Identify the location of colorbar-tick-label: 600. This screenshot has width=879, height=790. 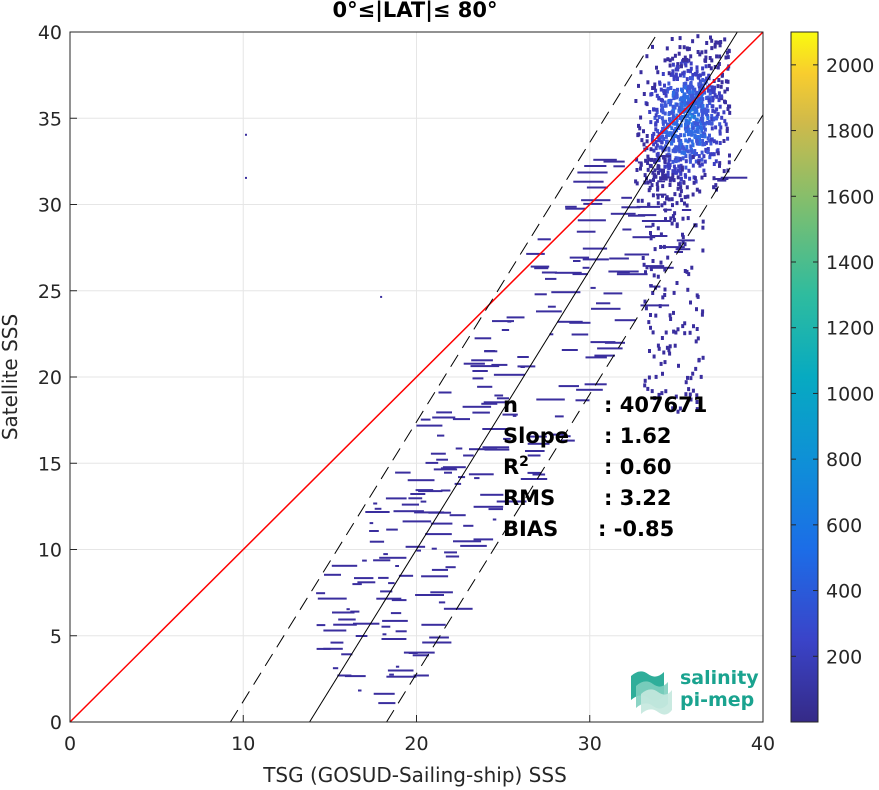
(844, 526).